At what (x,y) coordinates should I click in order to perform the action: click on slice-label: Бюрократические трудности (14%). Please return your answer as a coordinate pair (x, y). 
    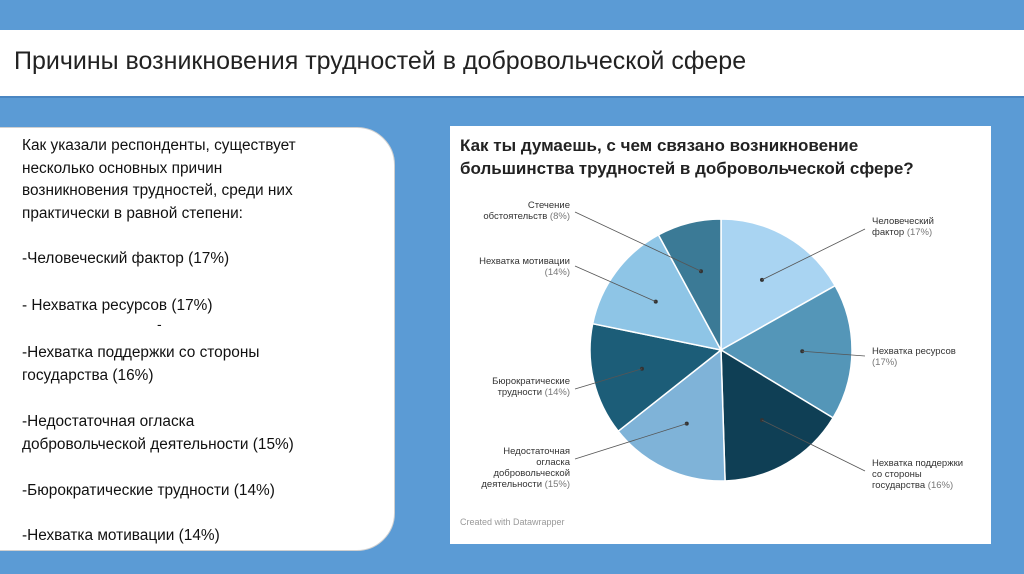
    Looking at the image, I should click on (531, 387).